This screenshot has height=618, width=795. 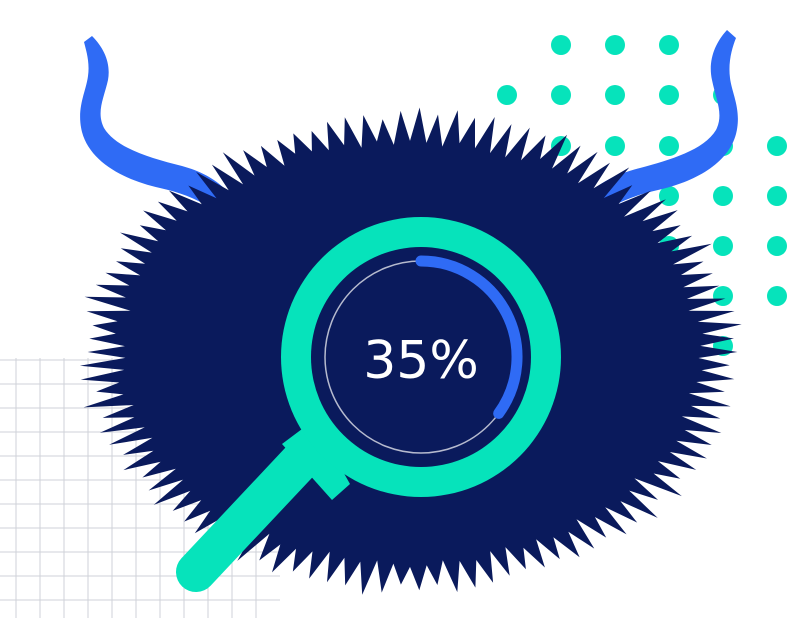 I want to click on progress-percent-label: 35%, so click(x=421, y=361).